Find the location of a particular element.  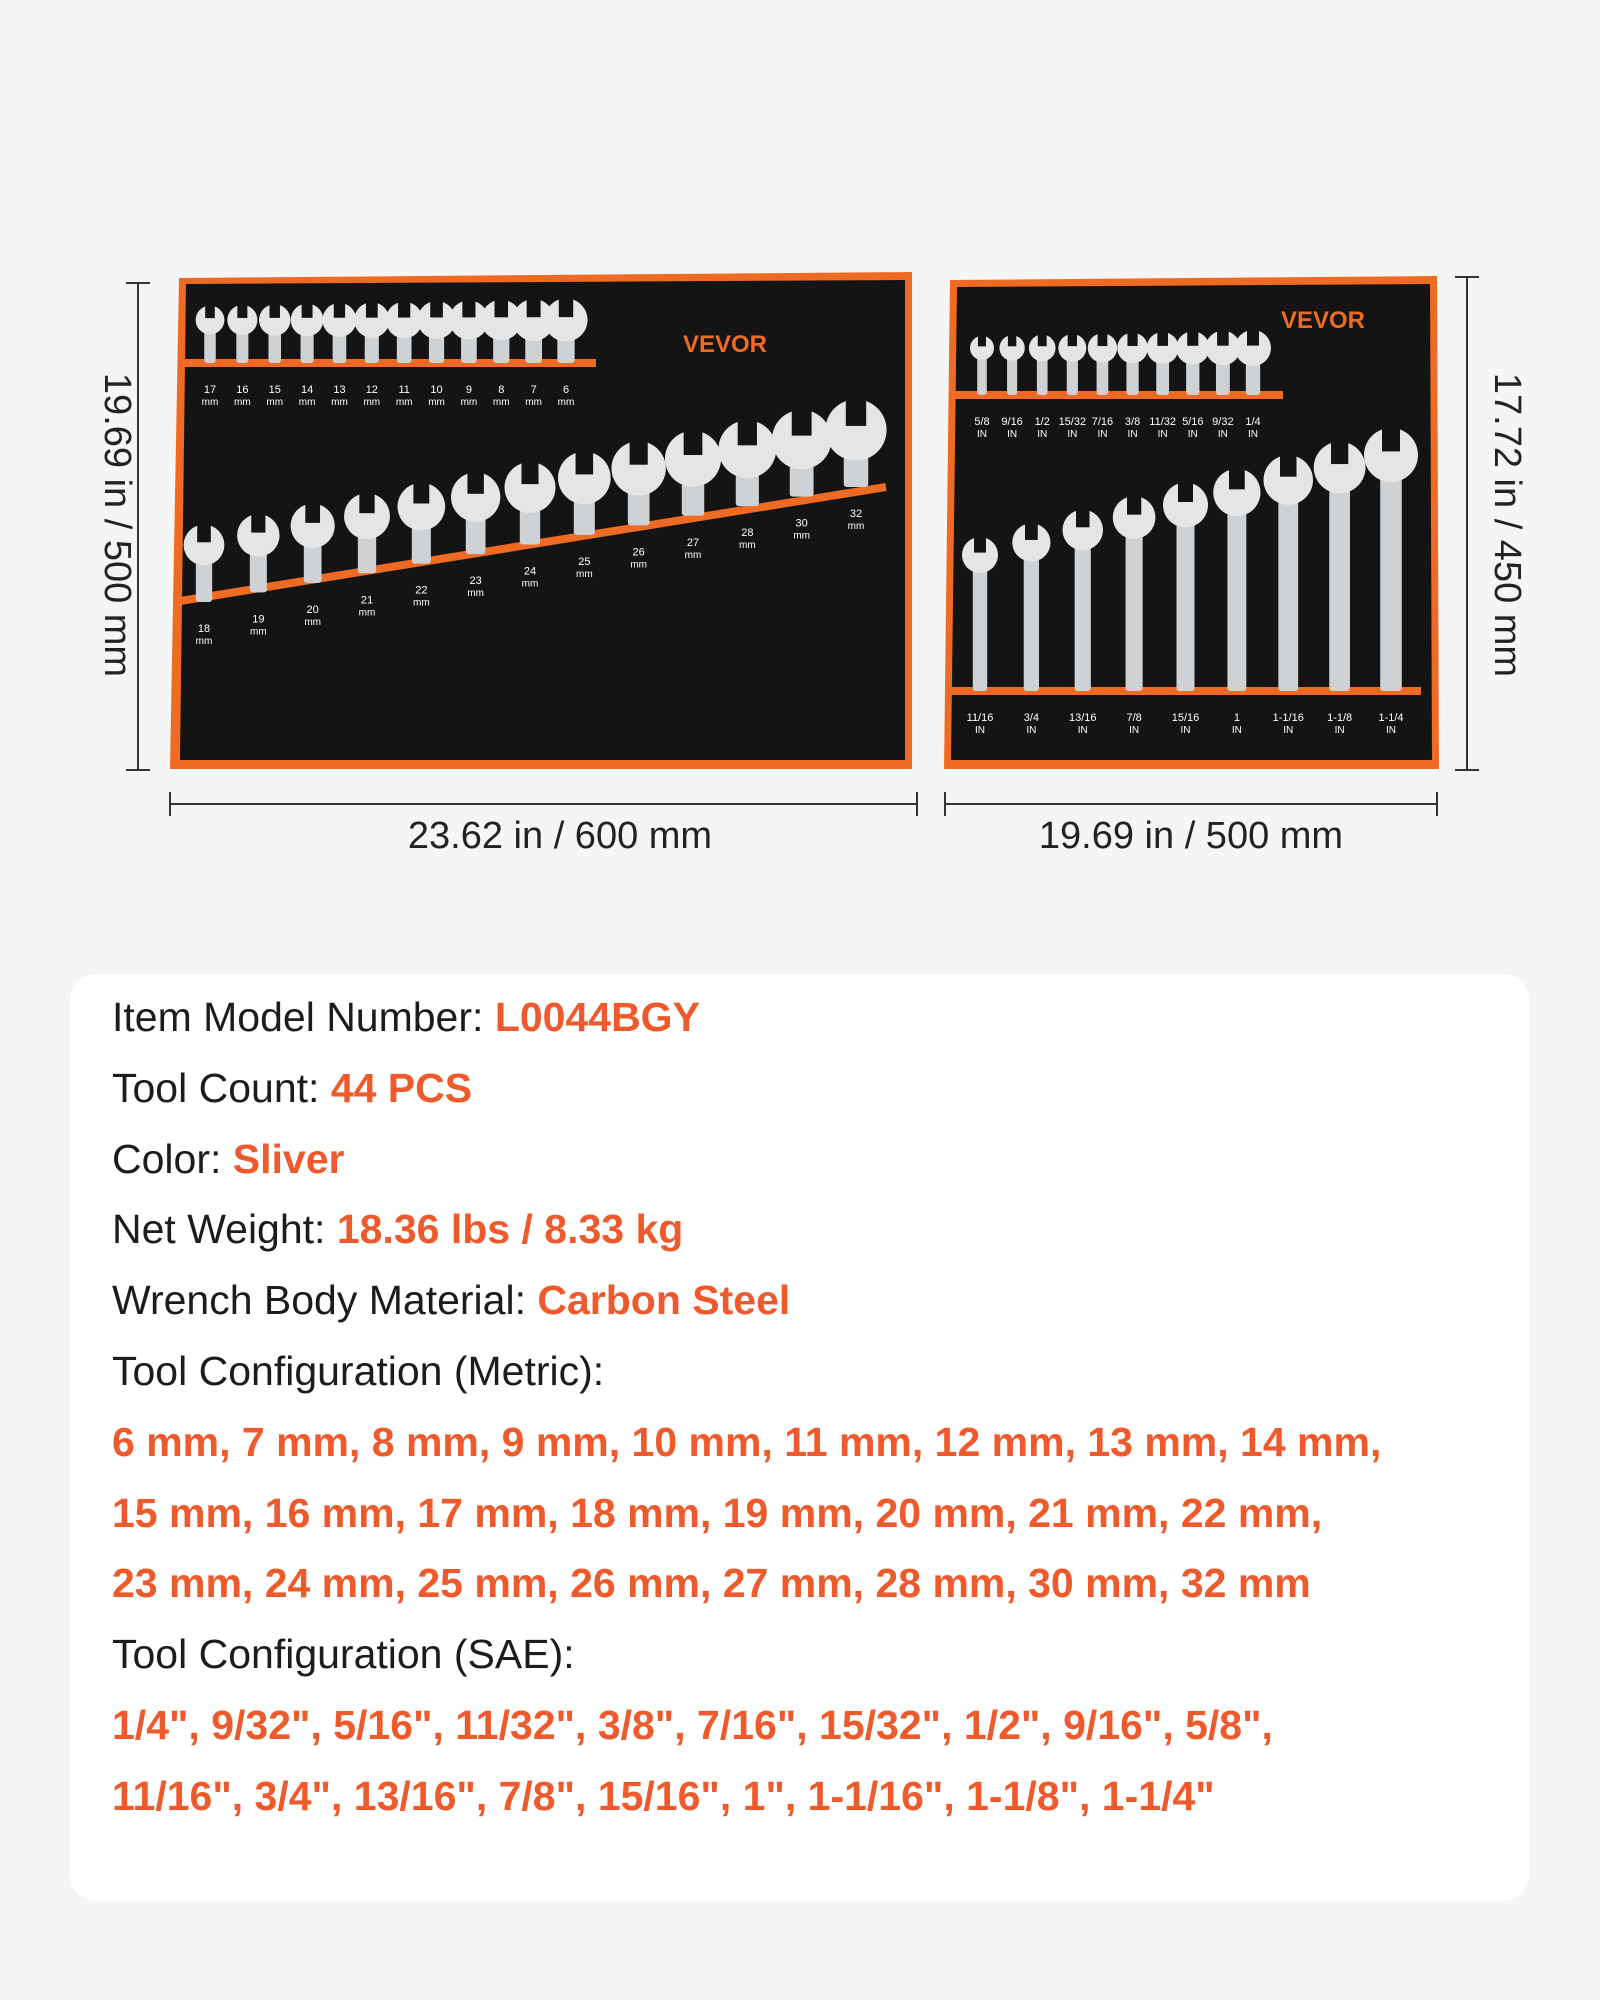

size-label: 10 is located at coordinates (436, 390).